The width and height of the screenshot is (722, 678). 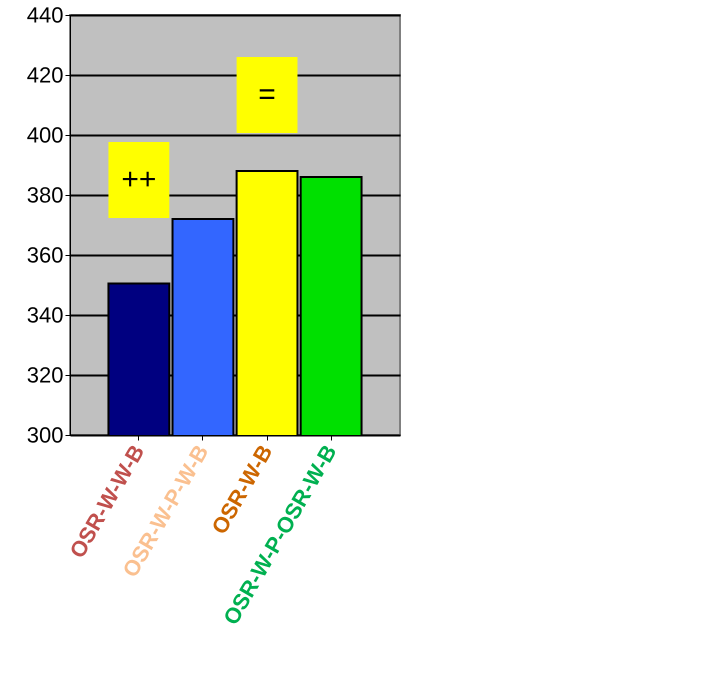 What do you see at coordinates (45, 315) in the screenshot?
I see `y-tick-label: 340` at bounding box center [45, 315].